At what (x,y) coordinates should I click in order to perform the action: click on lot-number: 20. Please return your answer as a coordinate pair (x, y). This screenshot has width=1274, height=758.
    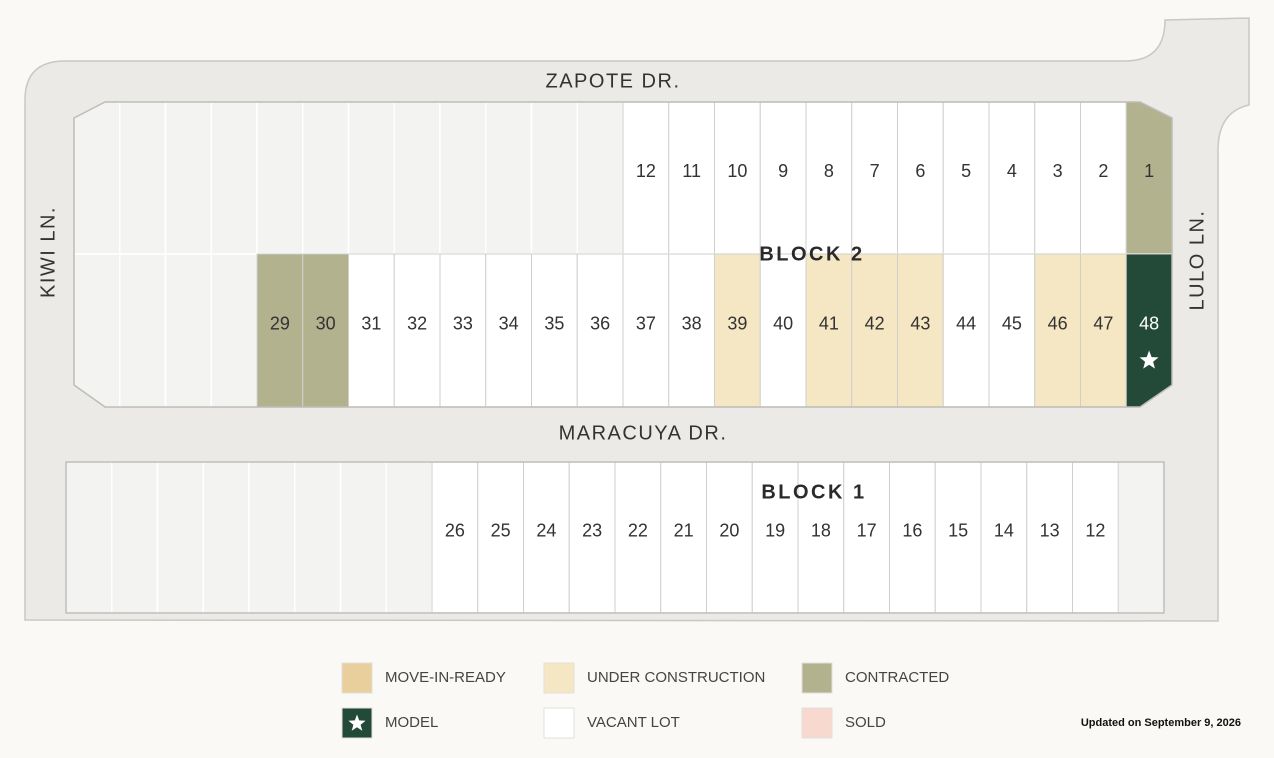
    Looking at the image, I should click on (729, 530).